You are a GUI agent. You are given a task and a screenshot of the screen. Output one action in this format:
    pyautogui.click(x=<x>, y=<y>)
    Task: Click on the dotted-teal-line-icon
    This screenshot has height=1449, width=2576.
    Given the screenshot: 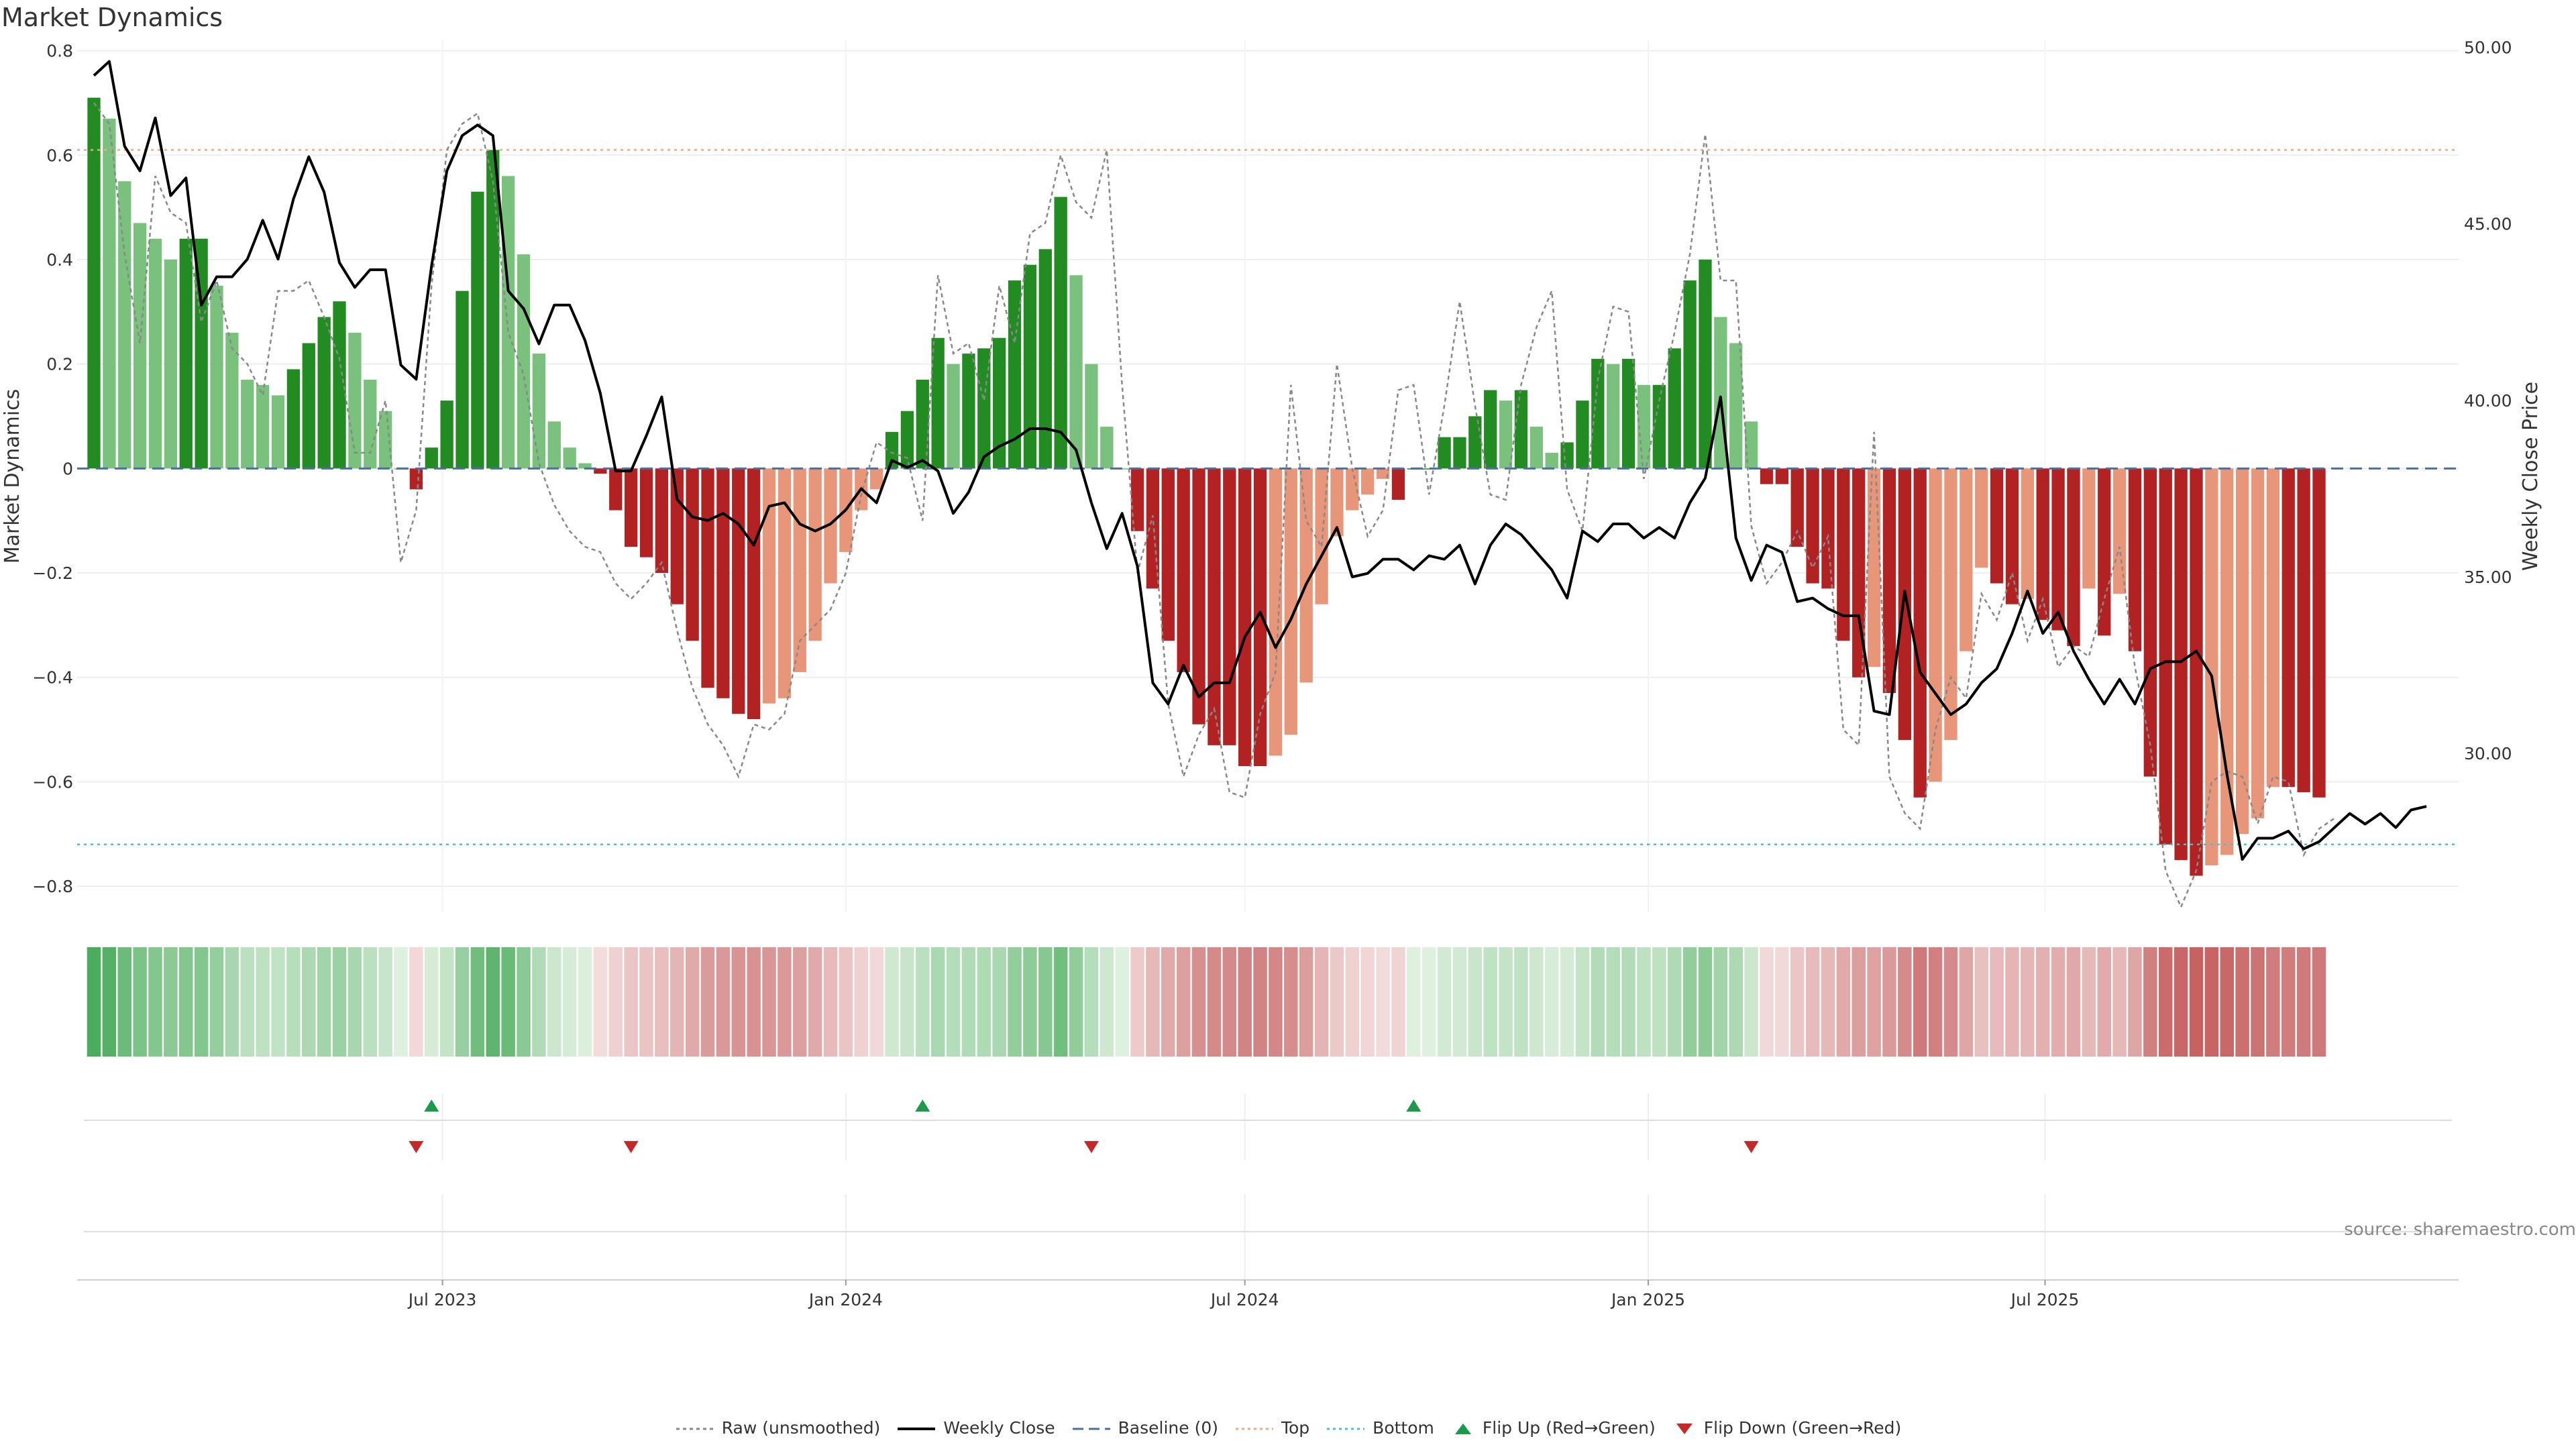 What is the action you would take?
    pyautogui.click(x=1346, y=1429)
    